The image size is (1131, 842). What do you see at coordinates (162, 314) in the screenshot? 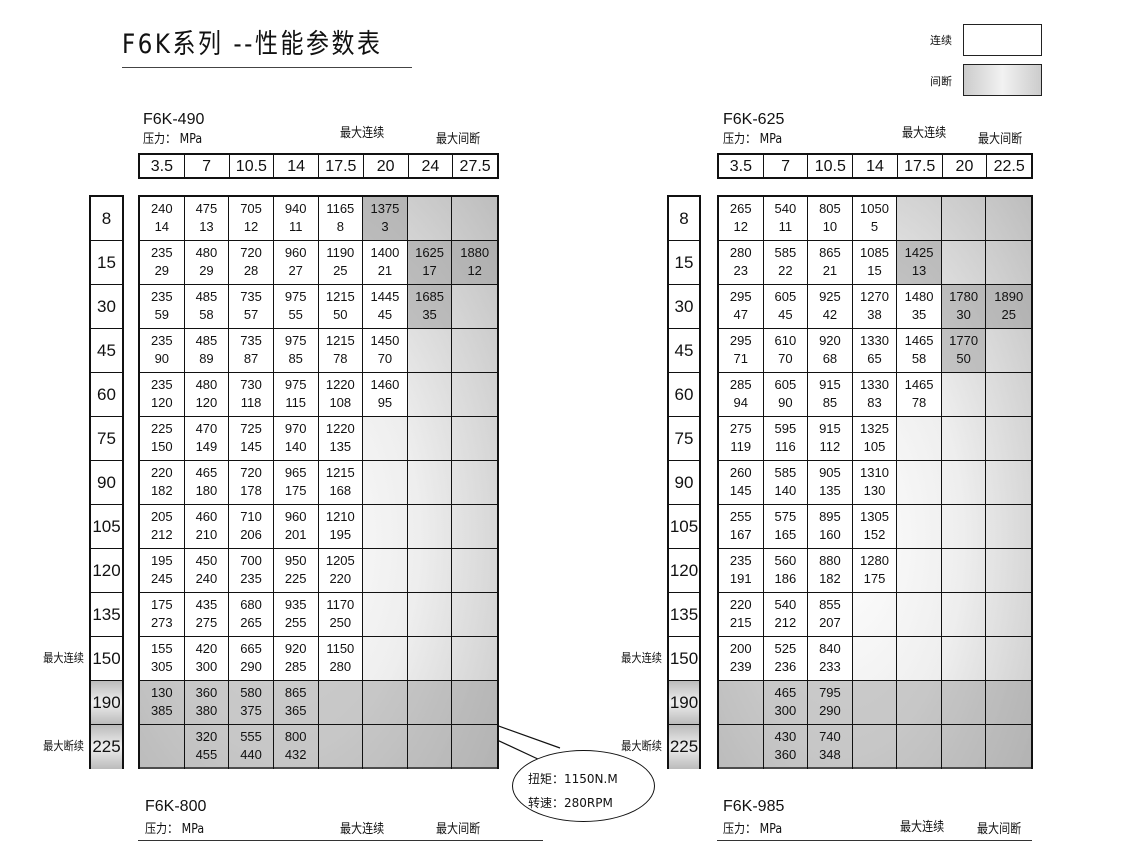
I see `speed-value: 59` at bounding box center [162, 314].